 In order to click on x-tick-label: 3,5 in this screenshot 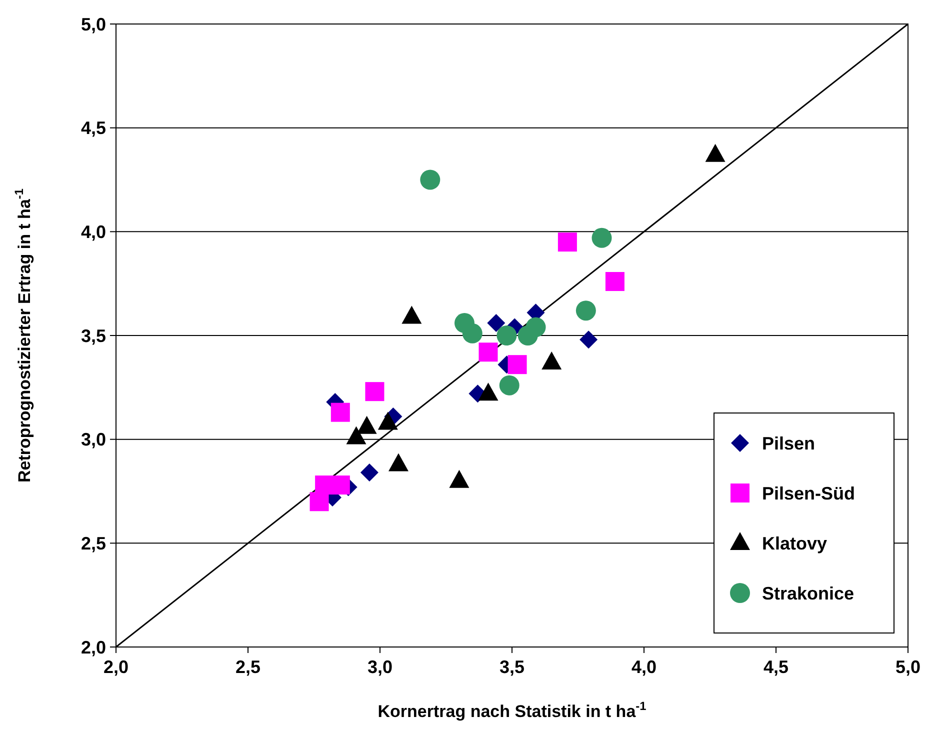, I will do `click(512, 667)`.